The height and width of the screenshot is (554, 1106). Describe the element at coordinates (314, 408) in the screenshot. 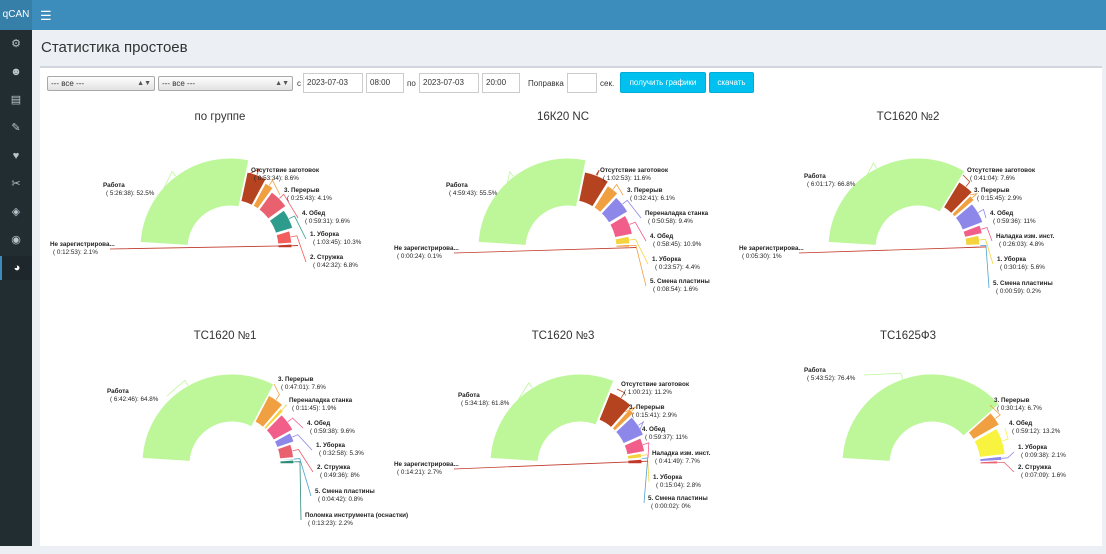

I see `slice-value: ( 0:11:45): 1.9%` at that location.